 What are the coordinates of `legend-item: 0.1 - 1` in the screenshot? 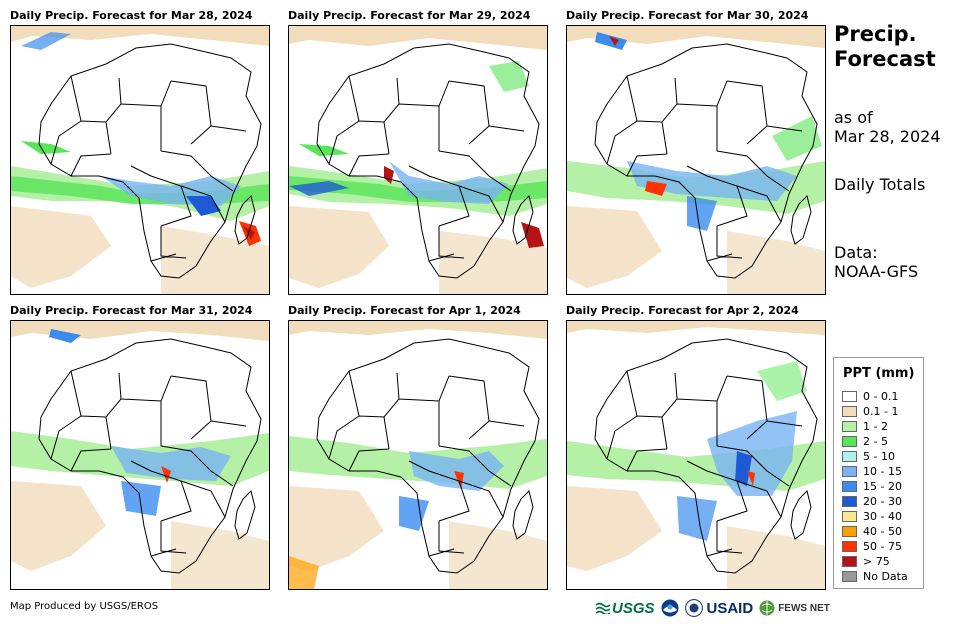 It's located at (875, 411).